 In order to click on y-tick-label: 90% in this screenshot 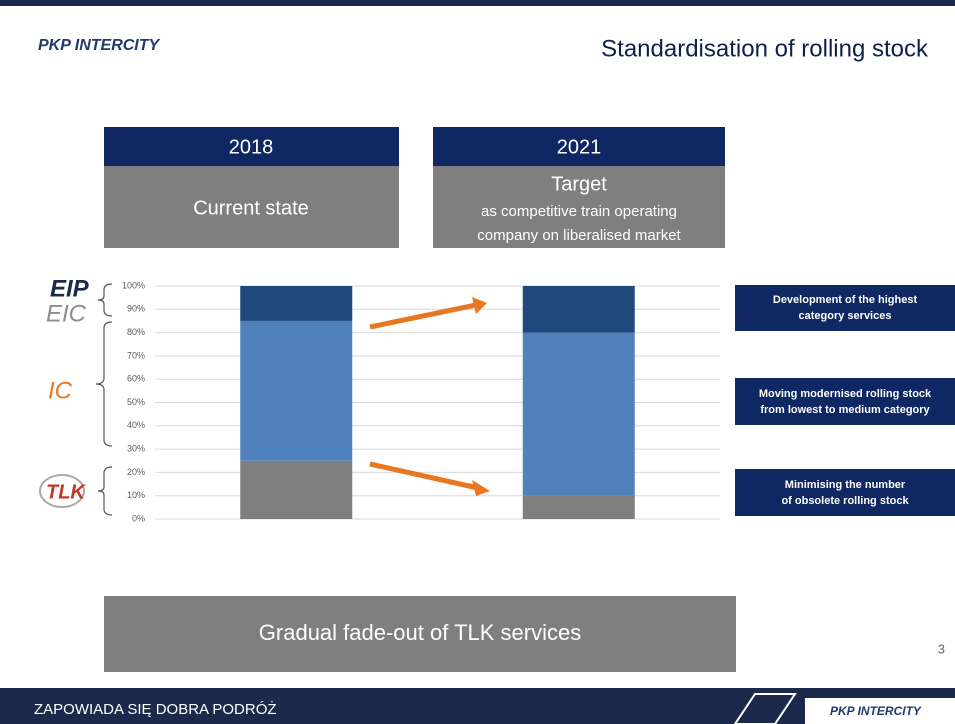, I will do `click(136, 309)`.